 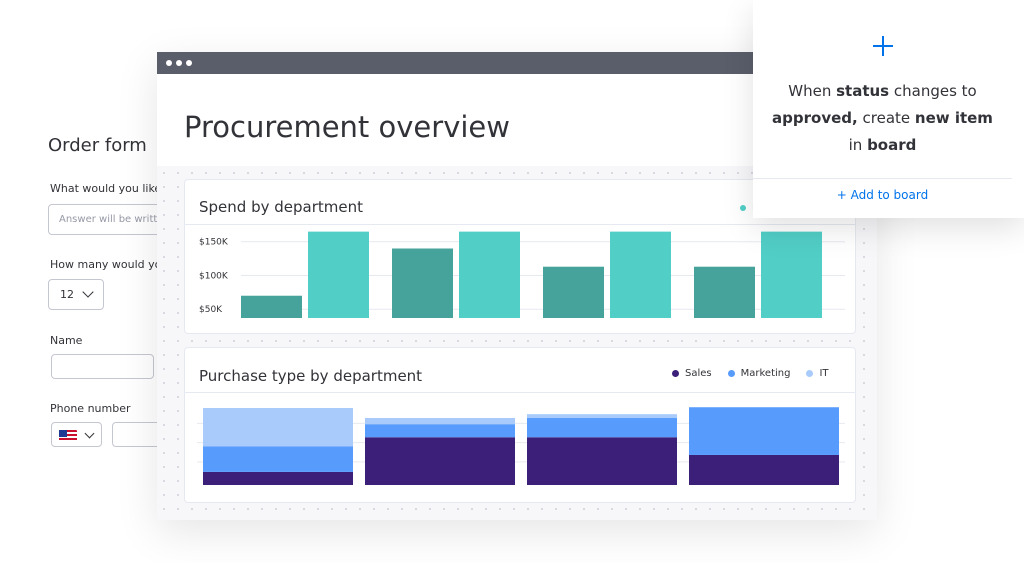 What do you see at coordinates (90, 408) in the screenshot?
I see `phone-label: Phone number` at bounding box center [90, 408].